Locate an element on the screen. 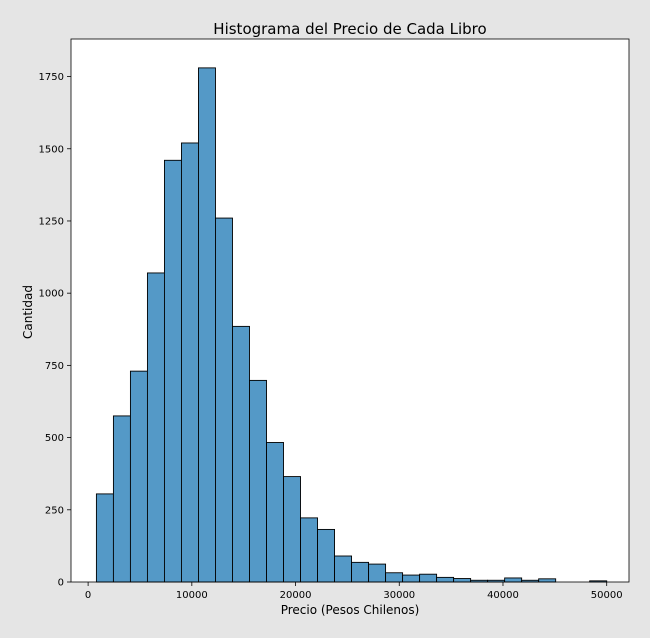 This screenshot has height=638, width=650. y-tick-label: 1000 is located at coordinates (51, 294).